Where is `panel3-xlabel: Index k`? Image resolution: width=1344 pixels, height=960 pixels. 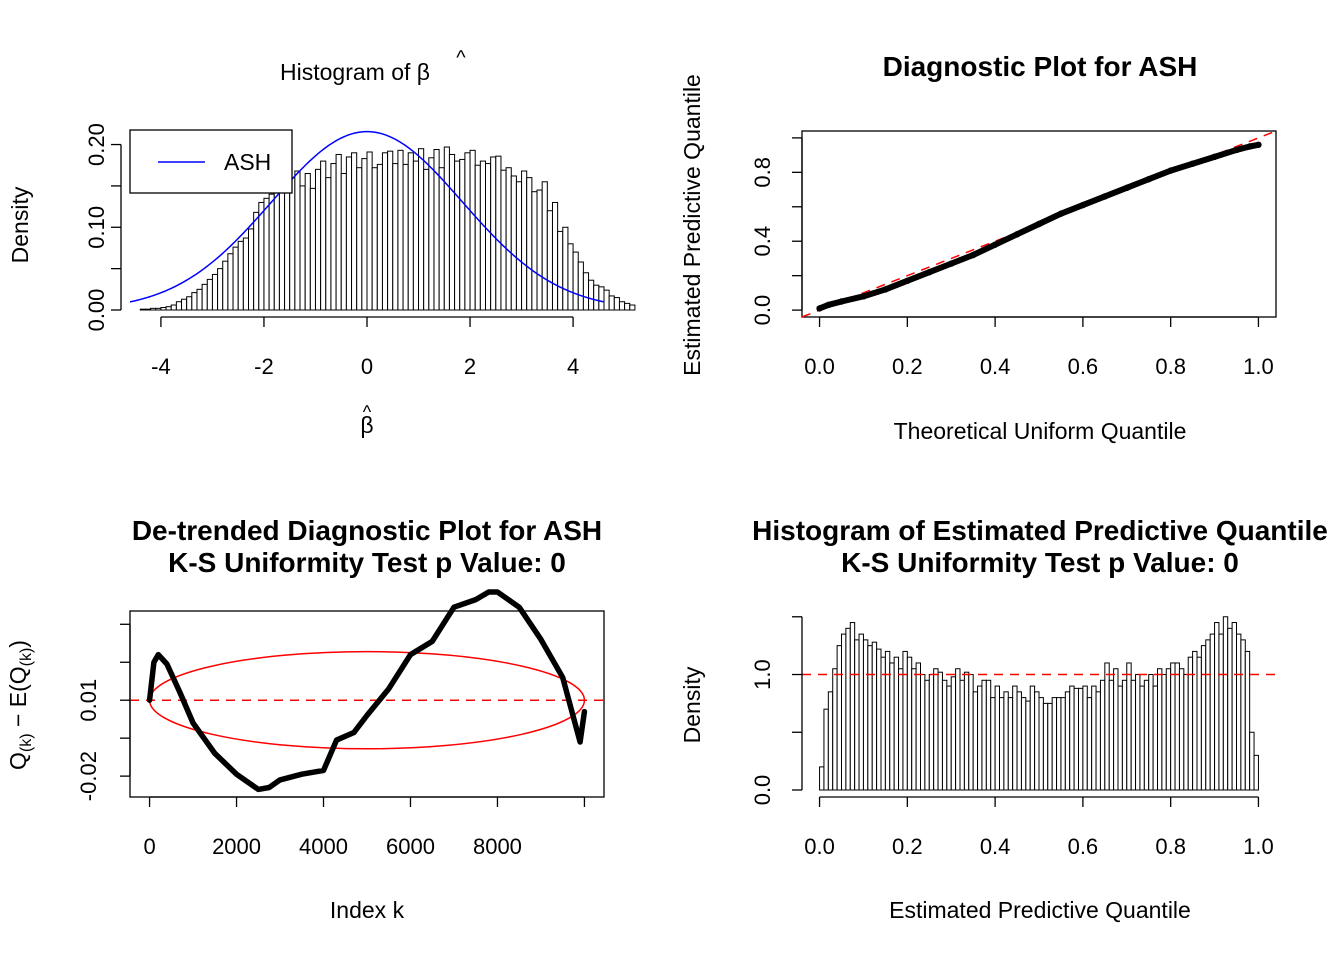 panel3-xlabel: Index k is located at coordinates (367, 910).